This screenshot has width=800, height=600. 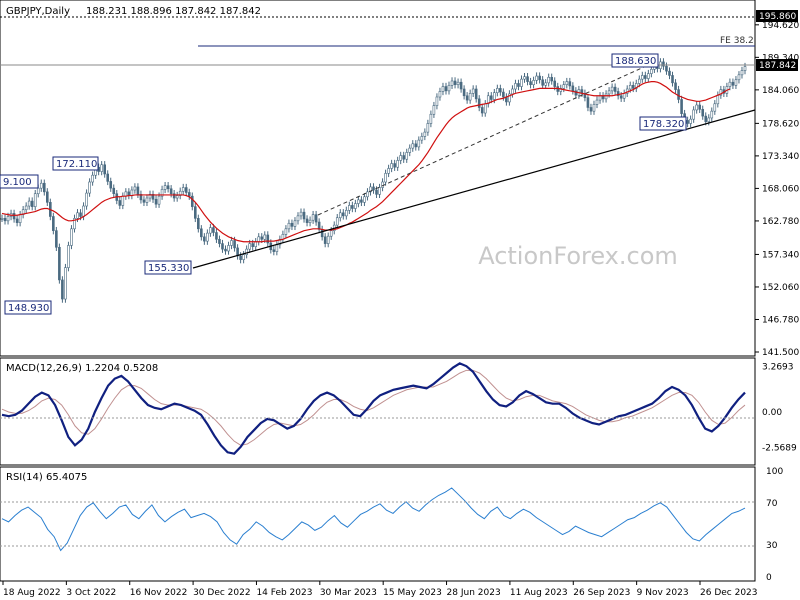 I want to click on macd-tick-label: 0.00, so click(x=772, y=413).